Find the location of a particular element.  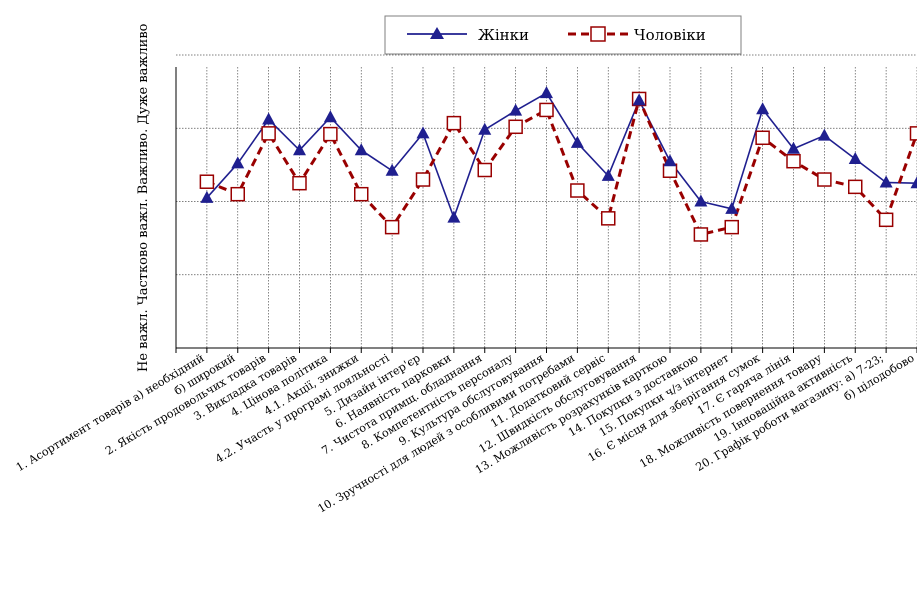

legend: Жінки Чоловіки is located at coordinates (563, 35).